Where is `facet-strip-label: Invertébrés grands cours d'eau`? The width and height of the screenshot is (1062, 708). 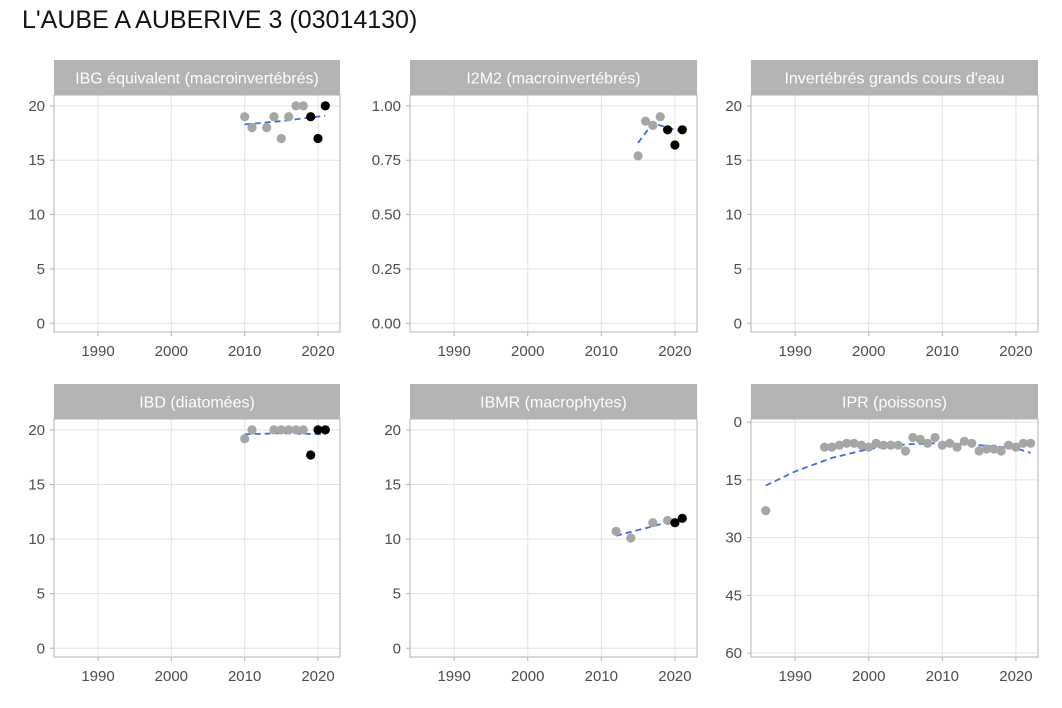
facet-strip-label: Invertébrés grands cours d'eau is located at coordinates (894, 79).